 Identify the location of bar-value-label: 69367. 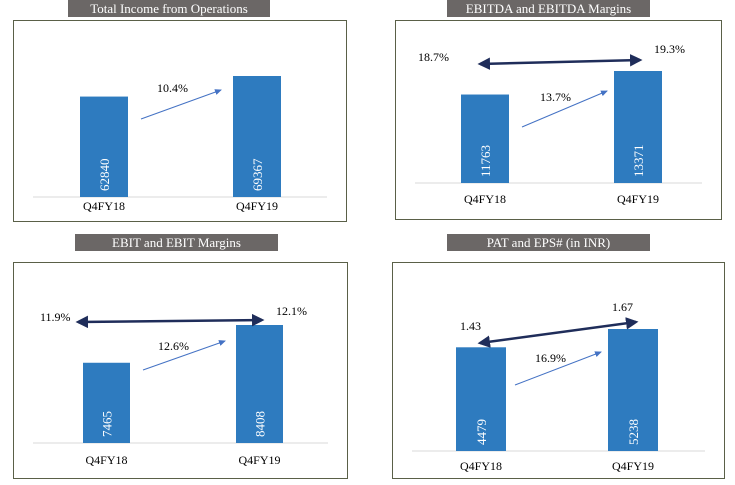
(257, 174).